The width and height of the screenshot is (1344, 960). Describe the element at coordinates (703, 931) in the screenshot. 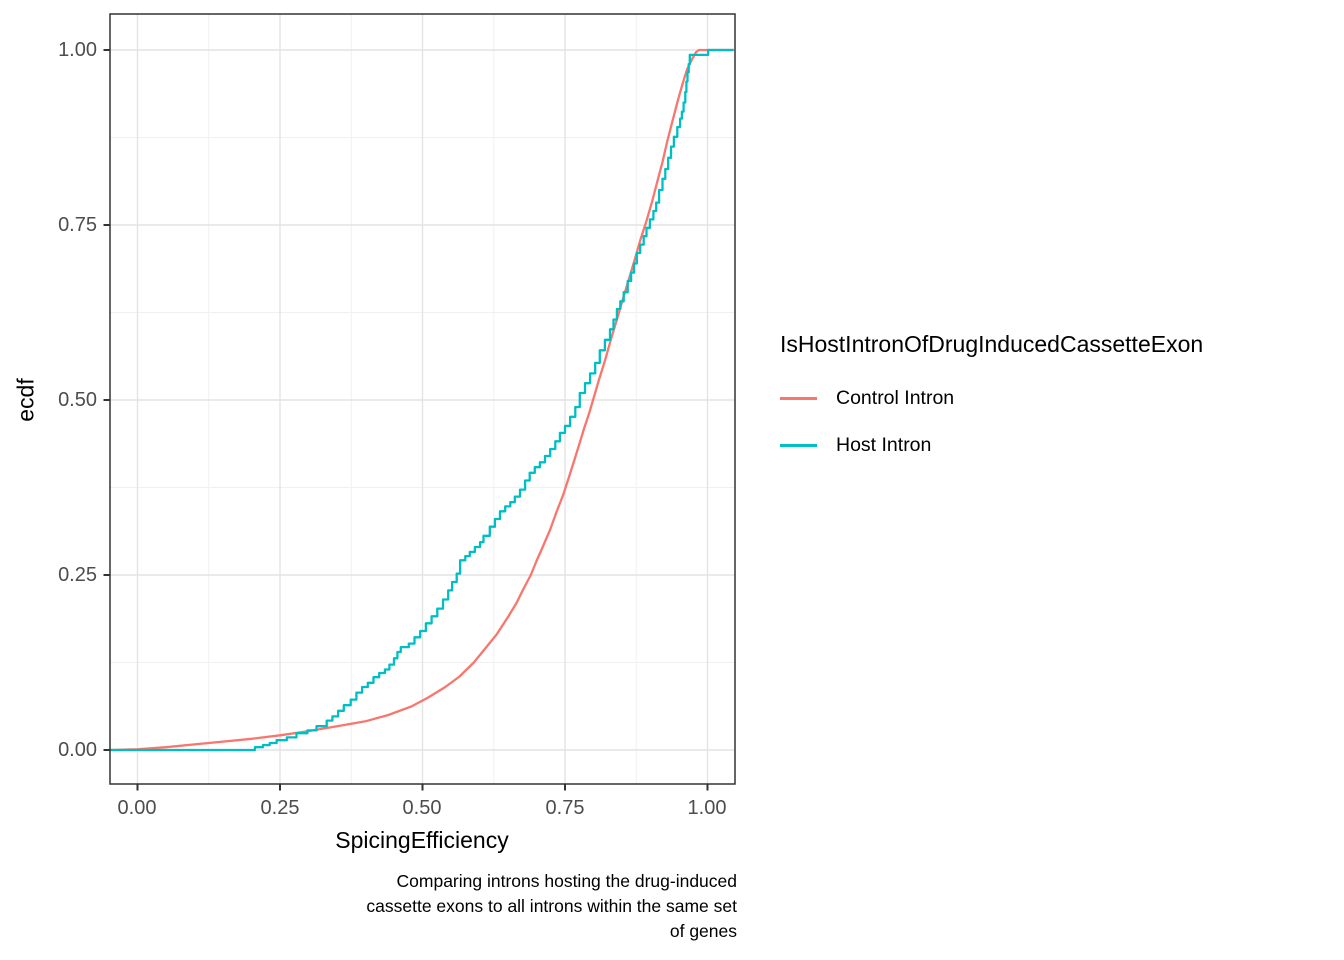

I see `caption-line-3: of genes` at that location.